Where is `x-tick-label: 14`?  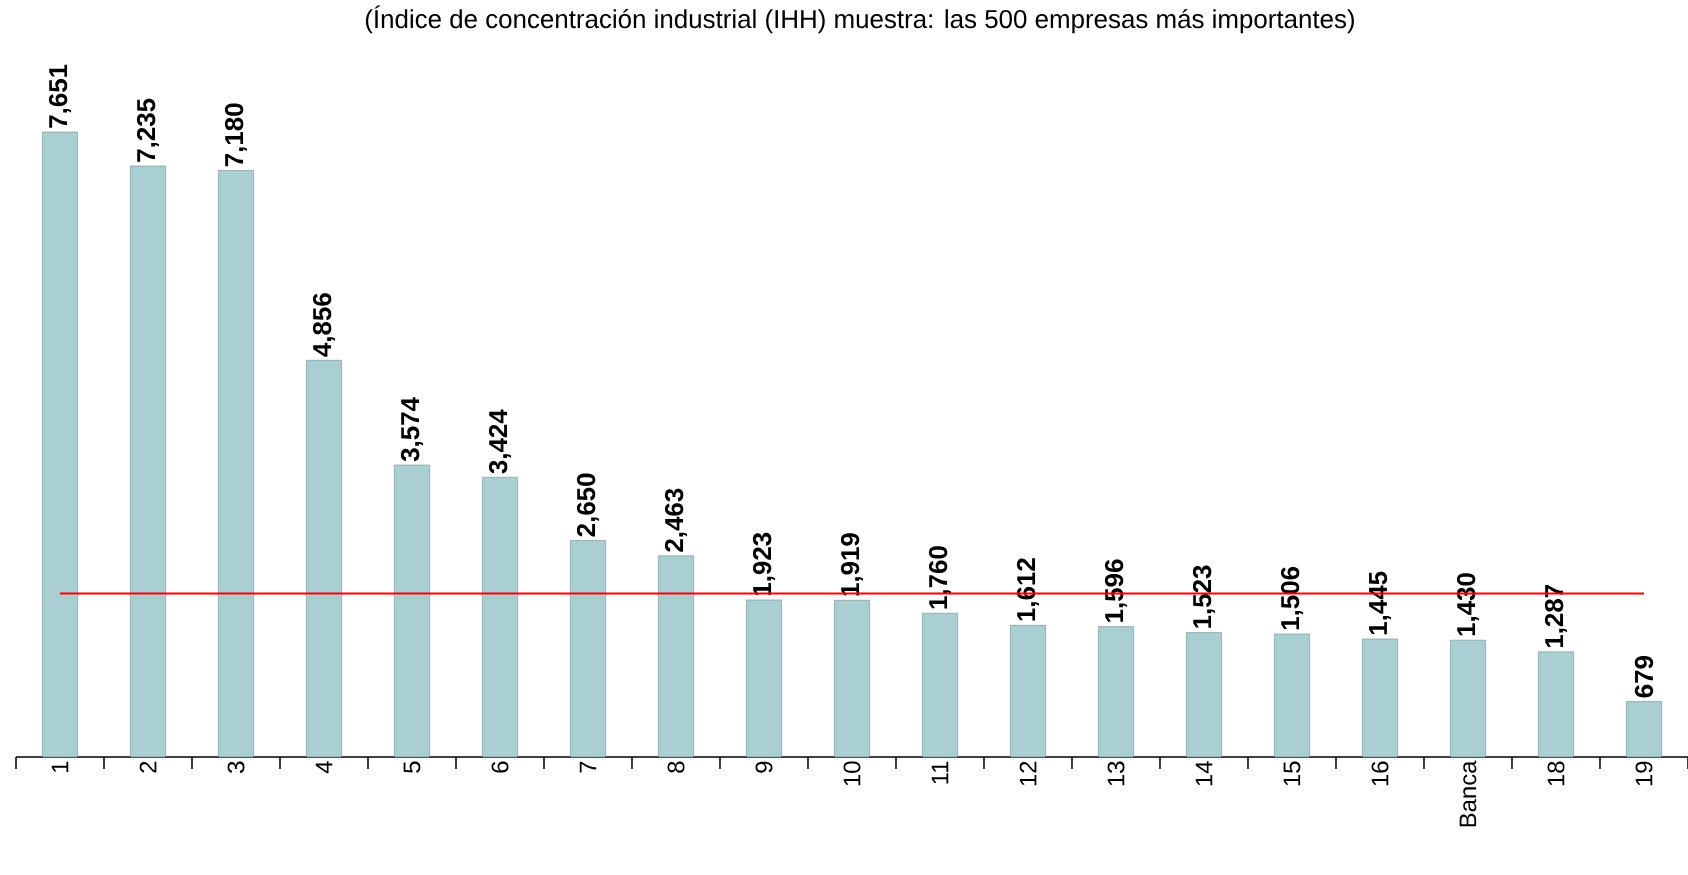 x-tick-label: 14 is located at coordinates (1204, 773).